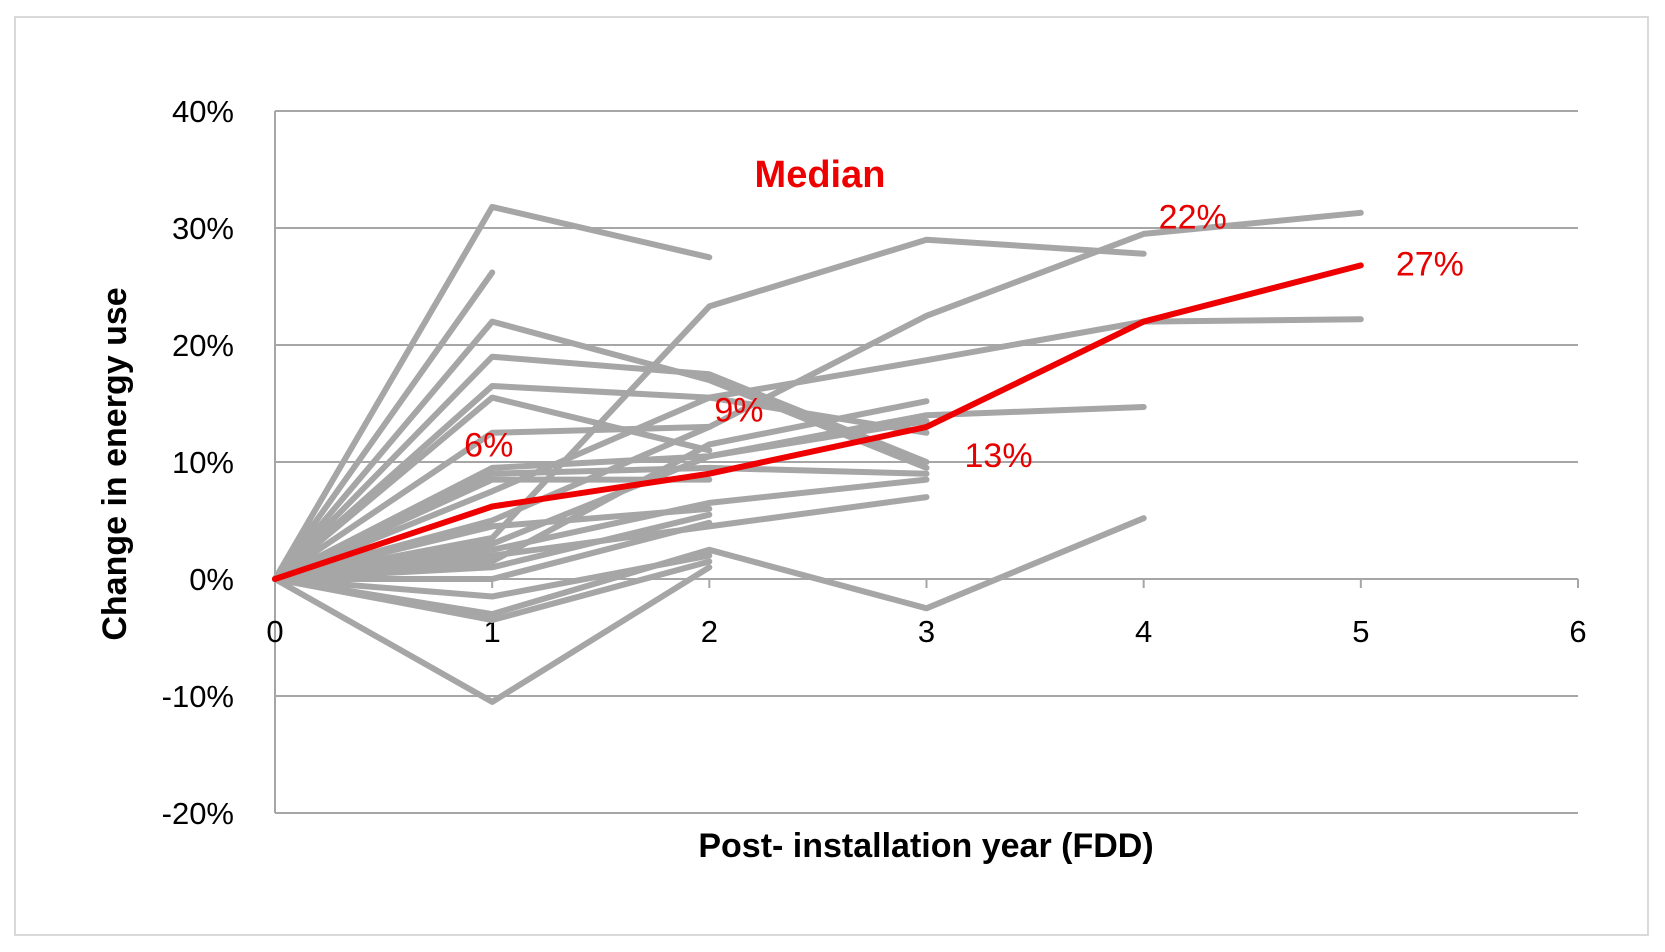  Describe the element at coordinates (1577, 631) in the screenshot. I see `x-tick-label: 6` at that location.